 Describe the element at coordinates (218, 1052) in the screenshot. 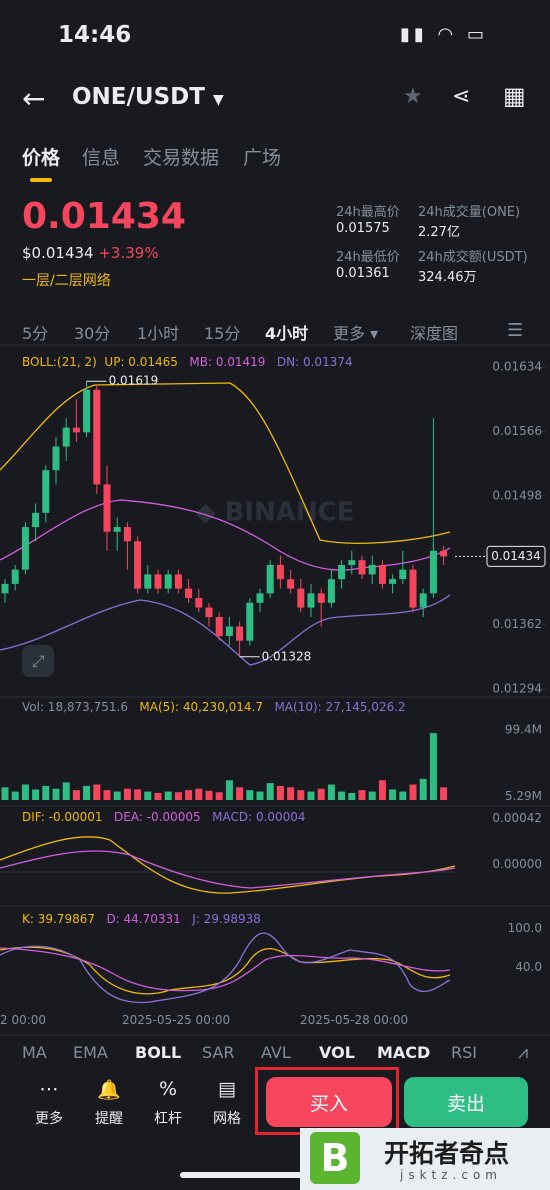

I see `indicator-tab: SAR` at that location.